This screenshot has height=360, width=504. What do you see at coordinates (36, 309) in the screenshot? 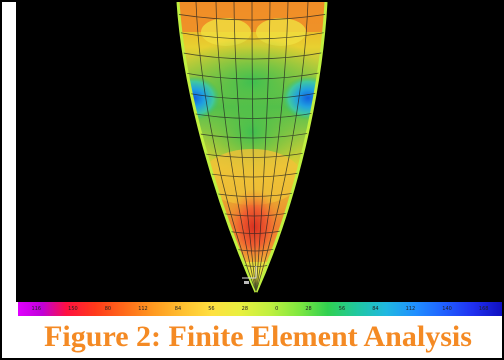
I see `legend-tick: 116` at bounding box center [36, 309].